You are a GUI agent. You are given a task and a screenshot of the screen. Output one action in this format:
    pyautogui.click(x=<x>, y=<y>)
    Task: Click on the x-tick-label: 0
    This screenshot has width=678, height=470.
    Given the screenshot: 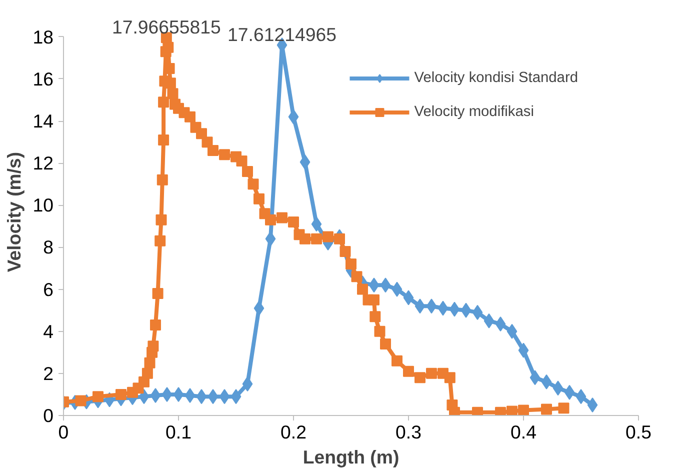 What is the action you would take?
    pyautogui.click(x=63, y=432)
    